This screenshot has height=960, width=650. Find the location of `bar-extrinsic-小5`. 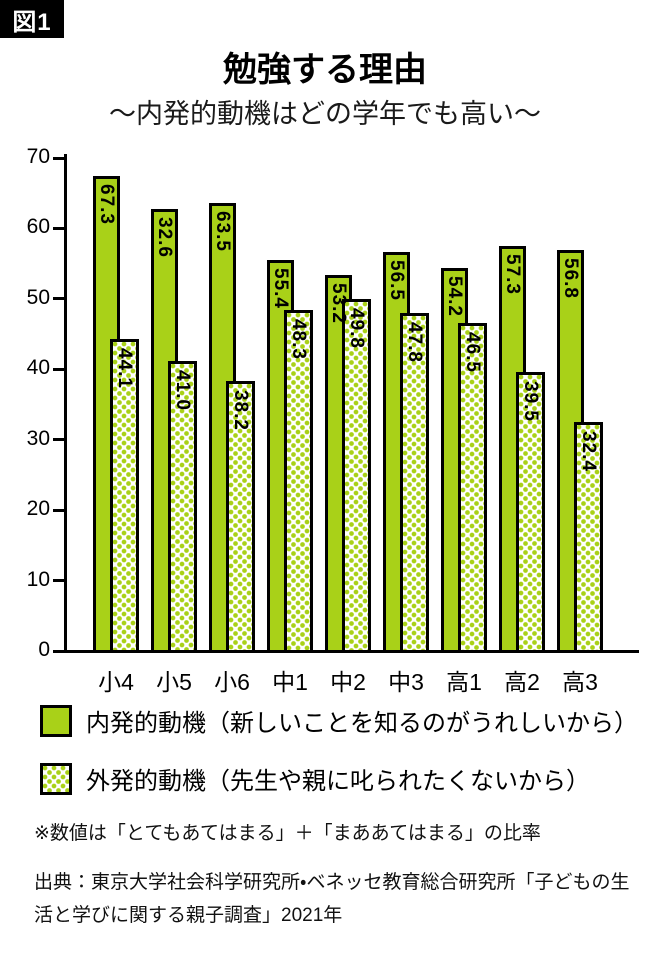

bar-extrinsic-小5 is located at coordinates (182, 507).